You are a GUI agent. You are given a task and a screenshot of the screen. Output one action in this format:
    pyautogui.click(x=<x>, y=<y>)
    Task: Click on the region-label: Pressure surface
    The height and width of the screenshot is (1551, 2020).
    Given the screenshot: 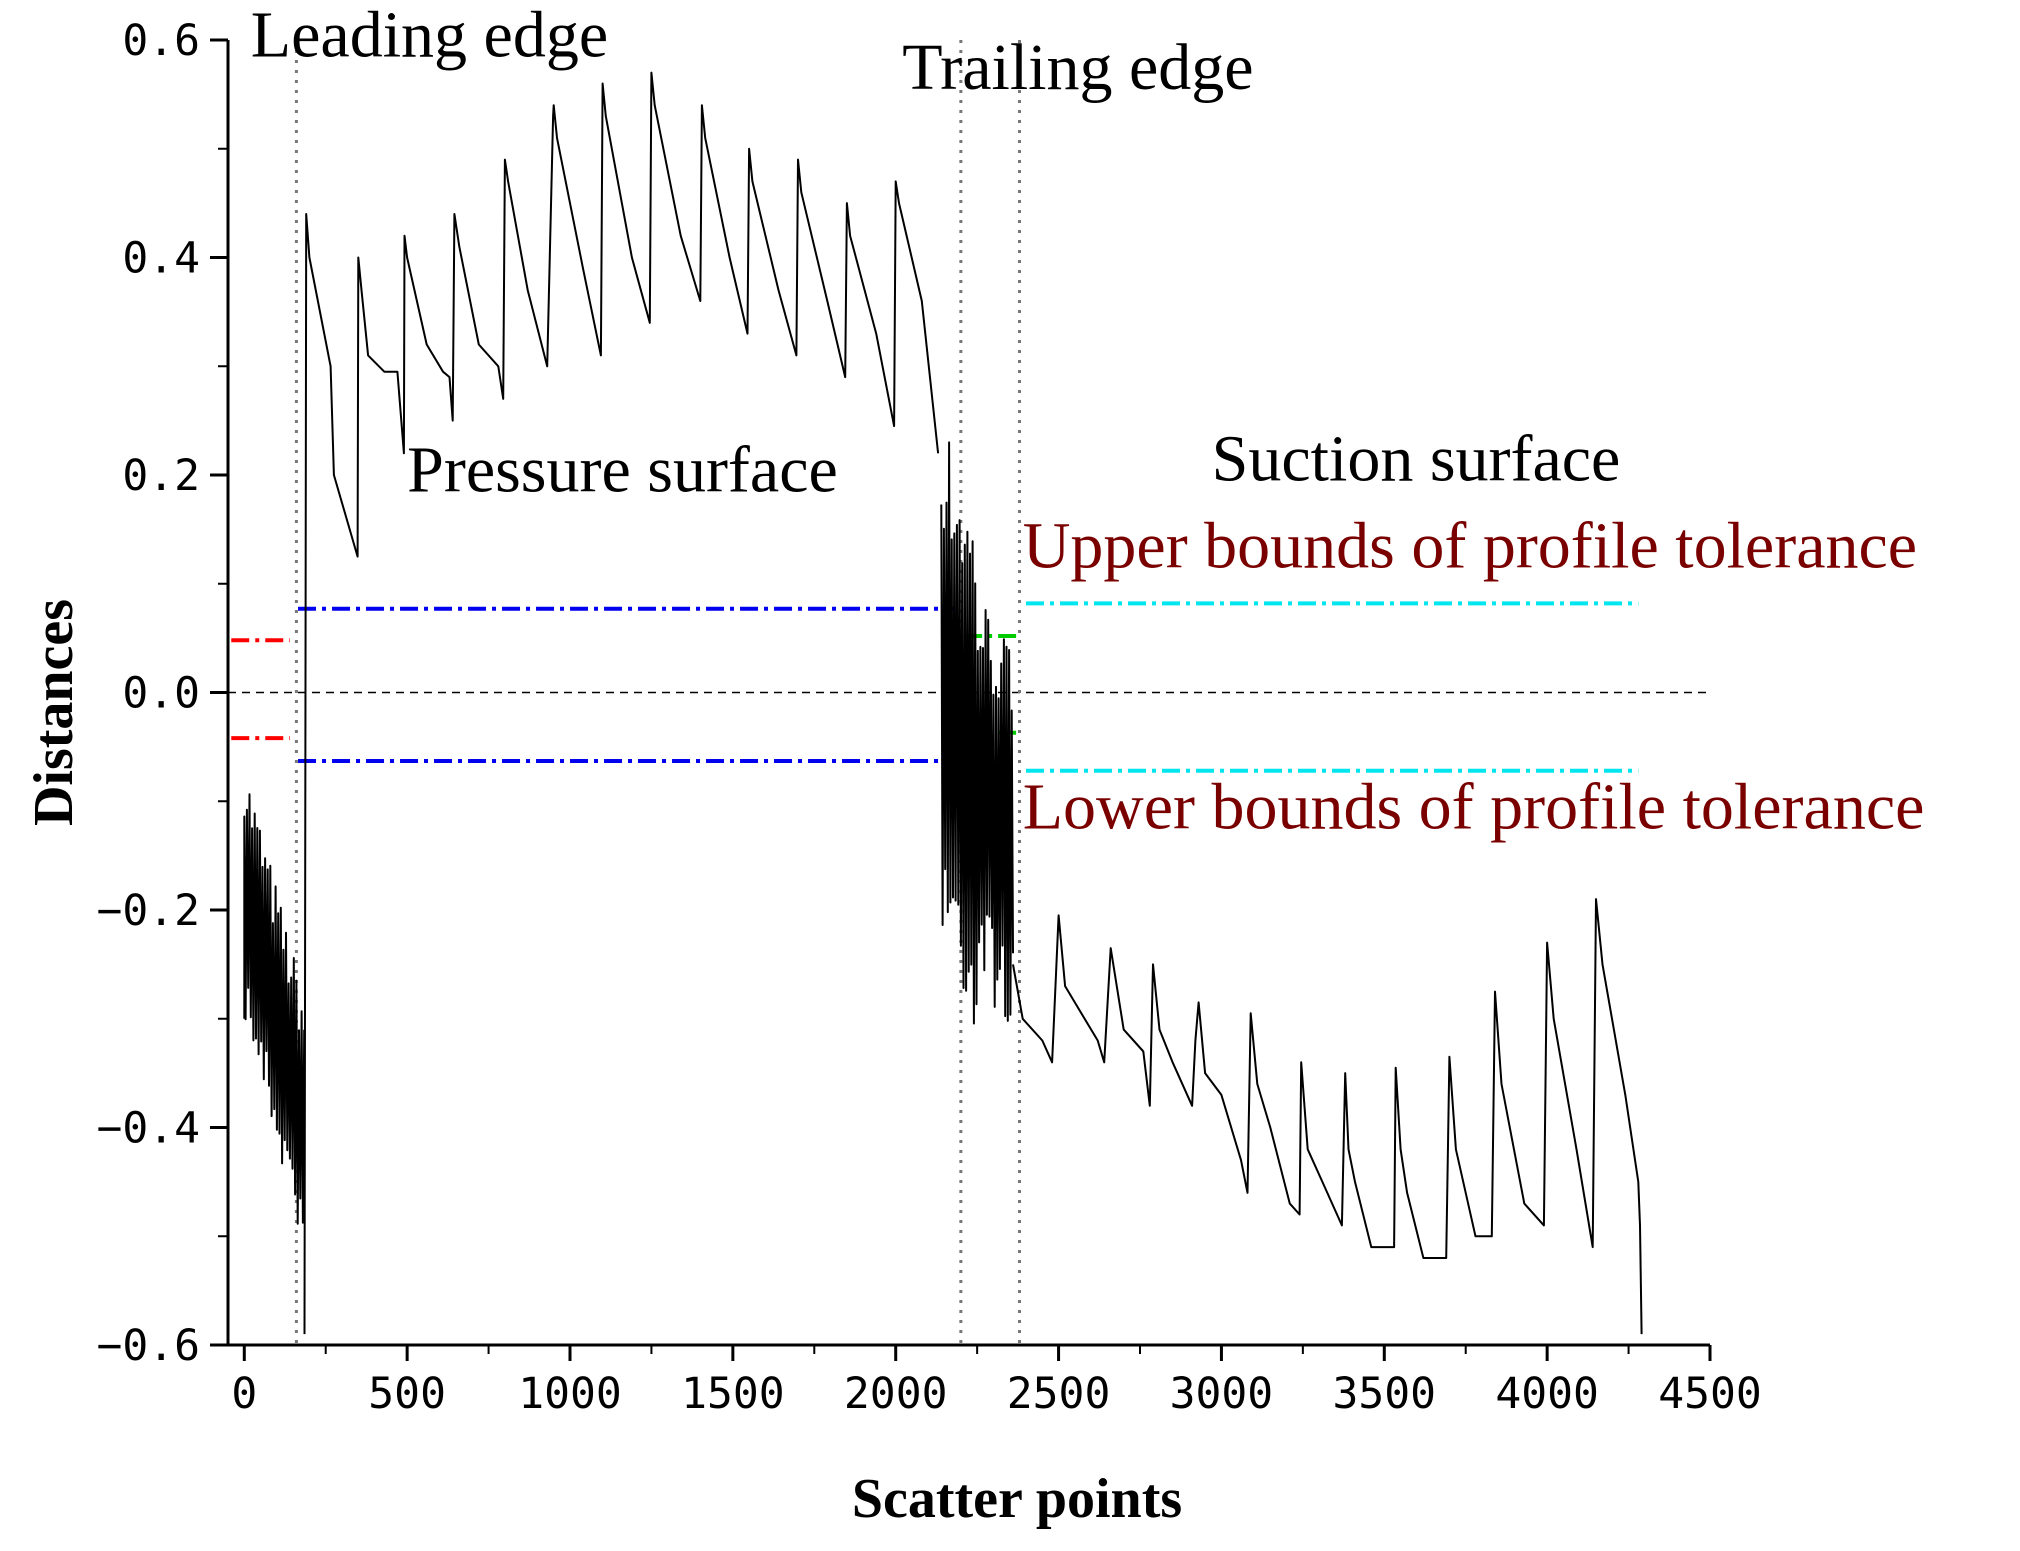 What is the action you would take?
    pyautogui.click(x=622, y=469)
    